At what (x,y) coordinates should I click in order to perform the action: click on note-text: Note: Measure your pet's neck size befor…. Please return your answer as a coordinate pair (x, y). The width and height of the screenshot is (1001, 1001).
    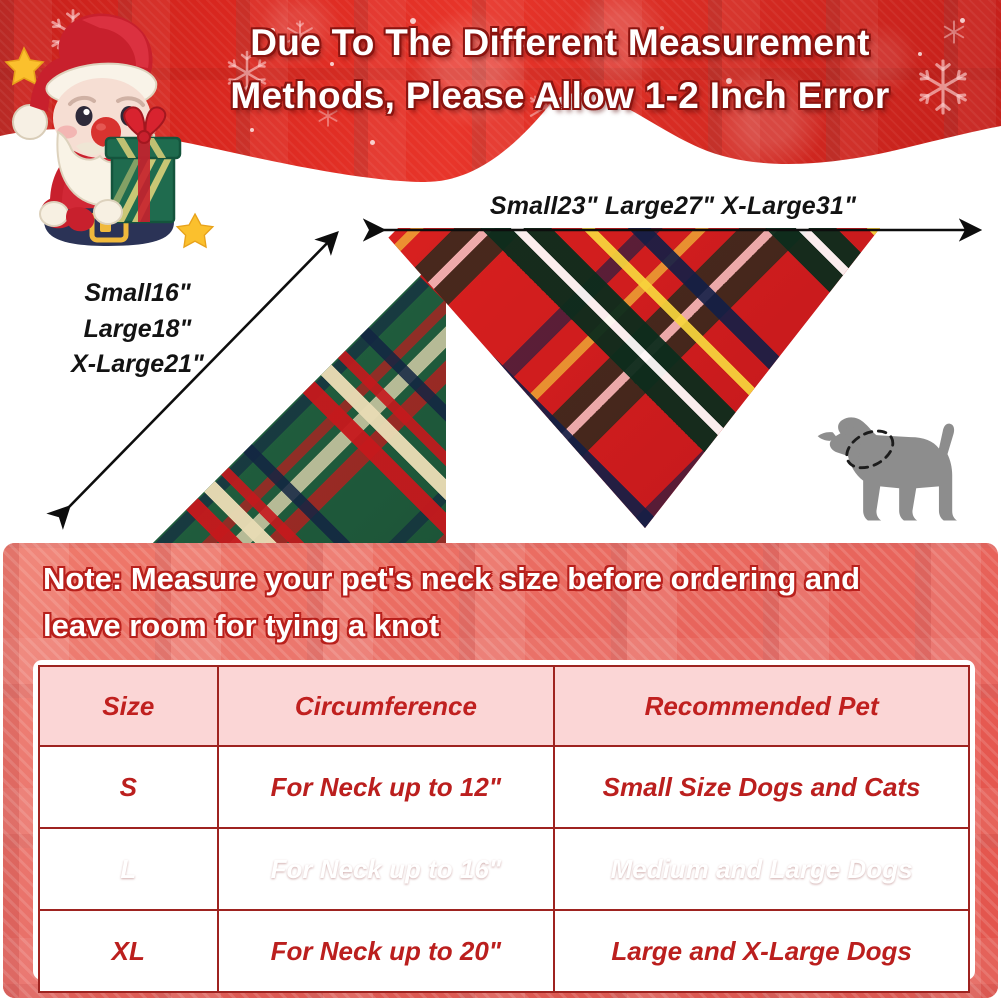
    Looking at the image, I should click on (508, 602).